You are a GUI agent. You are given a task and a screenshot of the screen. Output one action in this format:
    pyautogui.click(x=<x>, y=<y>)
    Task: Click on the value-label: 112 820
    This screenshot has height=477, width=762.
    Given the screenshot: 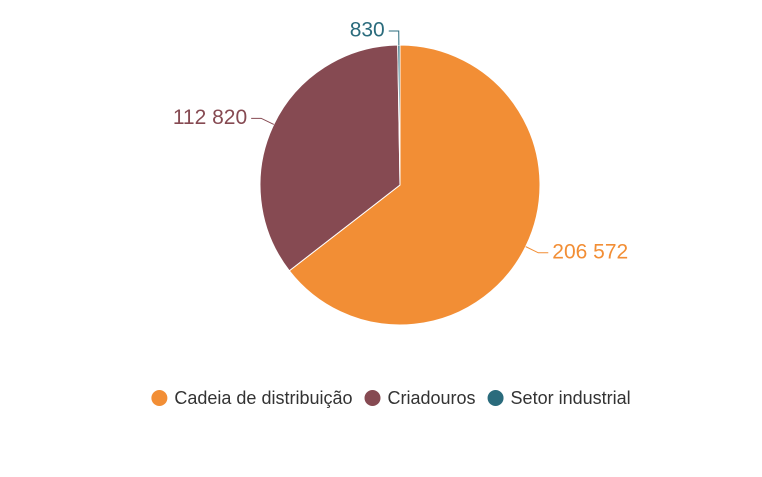 What is the action you would take?
    pyautogui.click(x=210, y=117)
    